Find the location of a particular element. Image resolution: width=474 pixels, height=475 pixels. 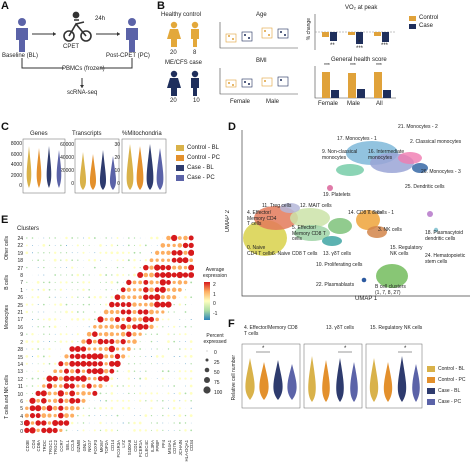

dot-row-label: 9 is located at coordinates (21, 335).